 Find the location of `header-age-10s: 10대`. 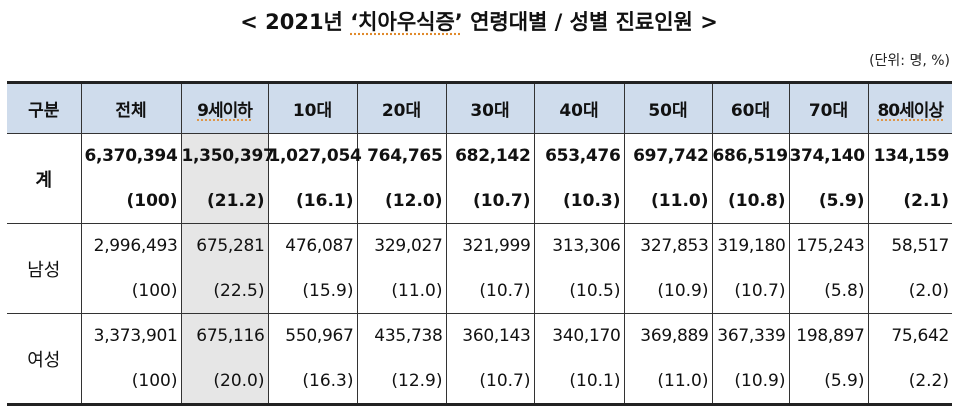

header-age-10s: 10대 is located at coordinates (312, 108).